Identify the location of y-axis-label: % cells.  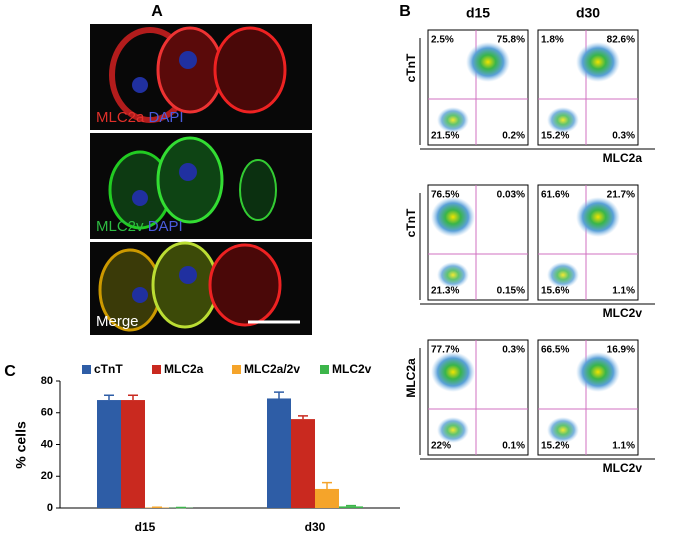
(21, 445).